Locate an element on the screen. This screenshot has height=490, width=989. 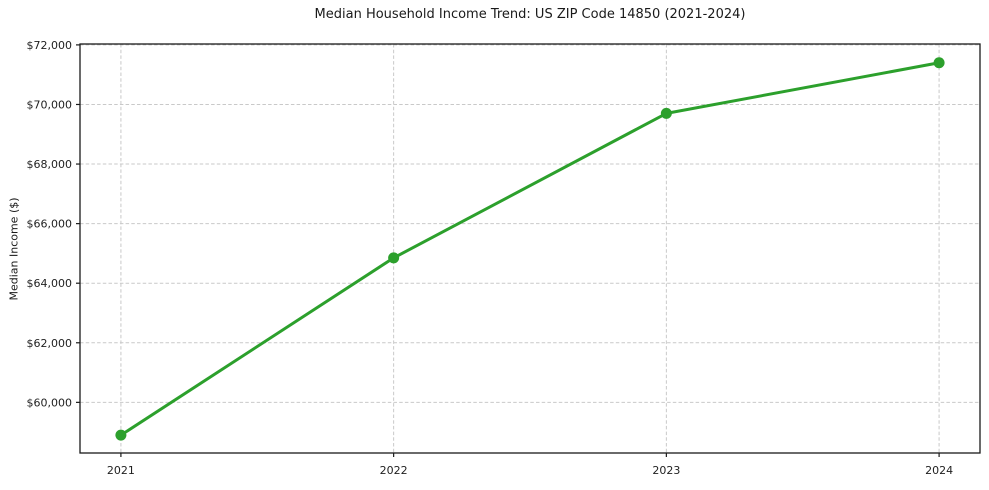
y-tick-label: $62,000 is located at coordinates (50, 343).